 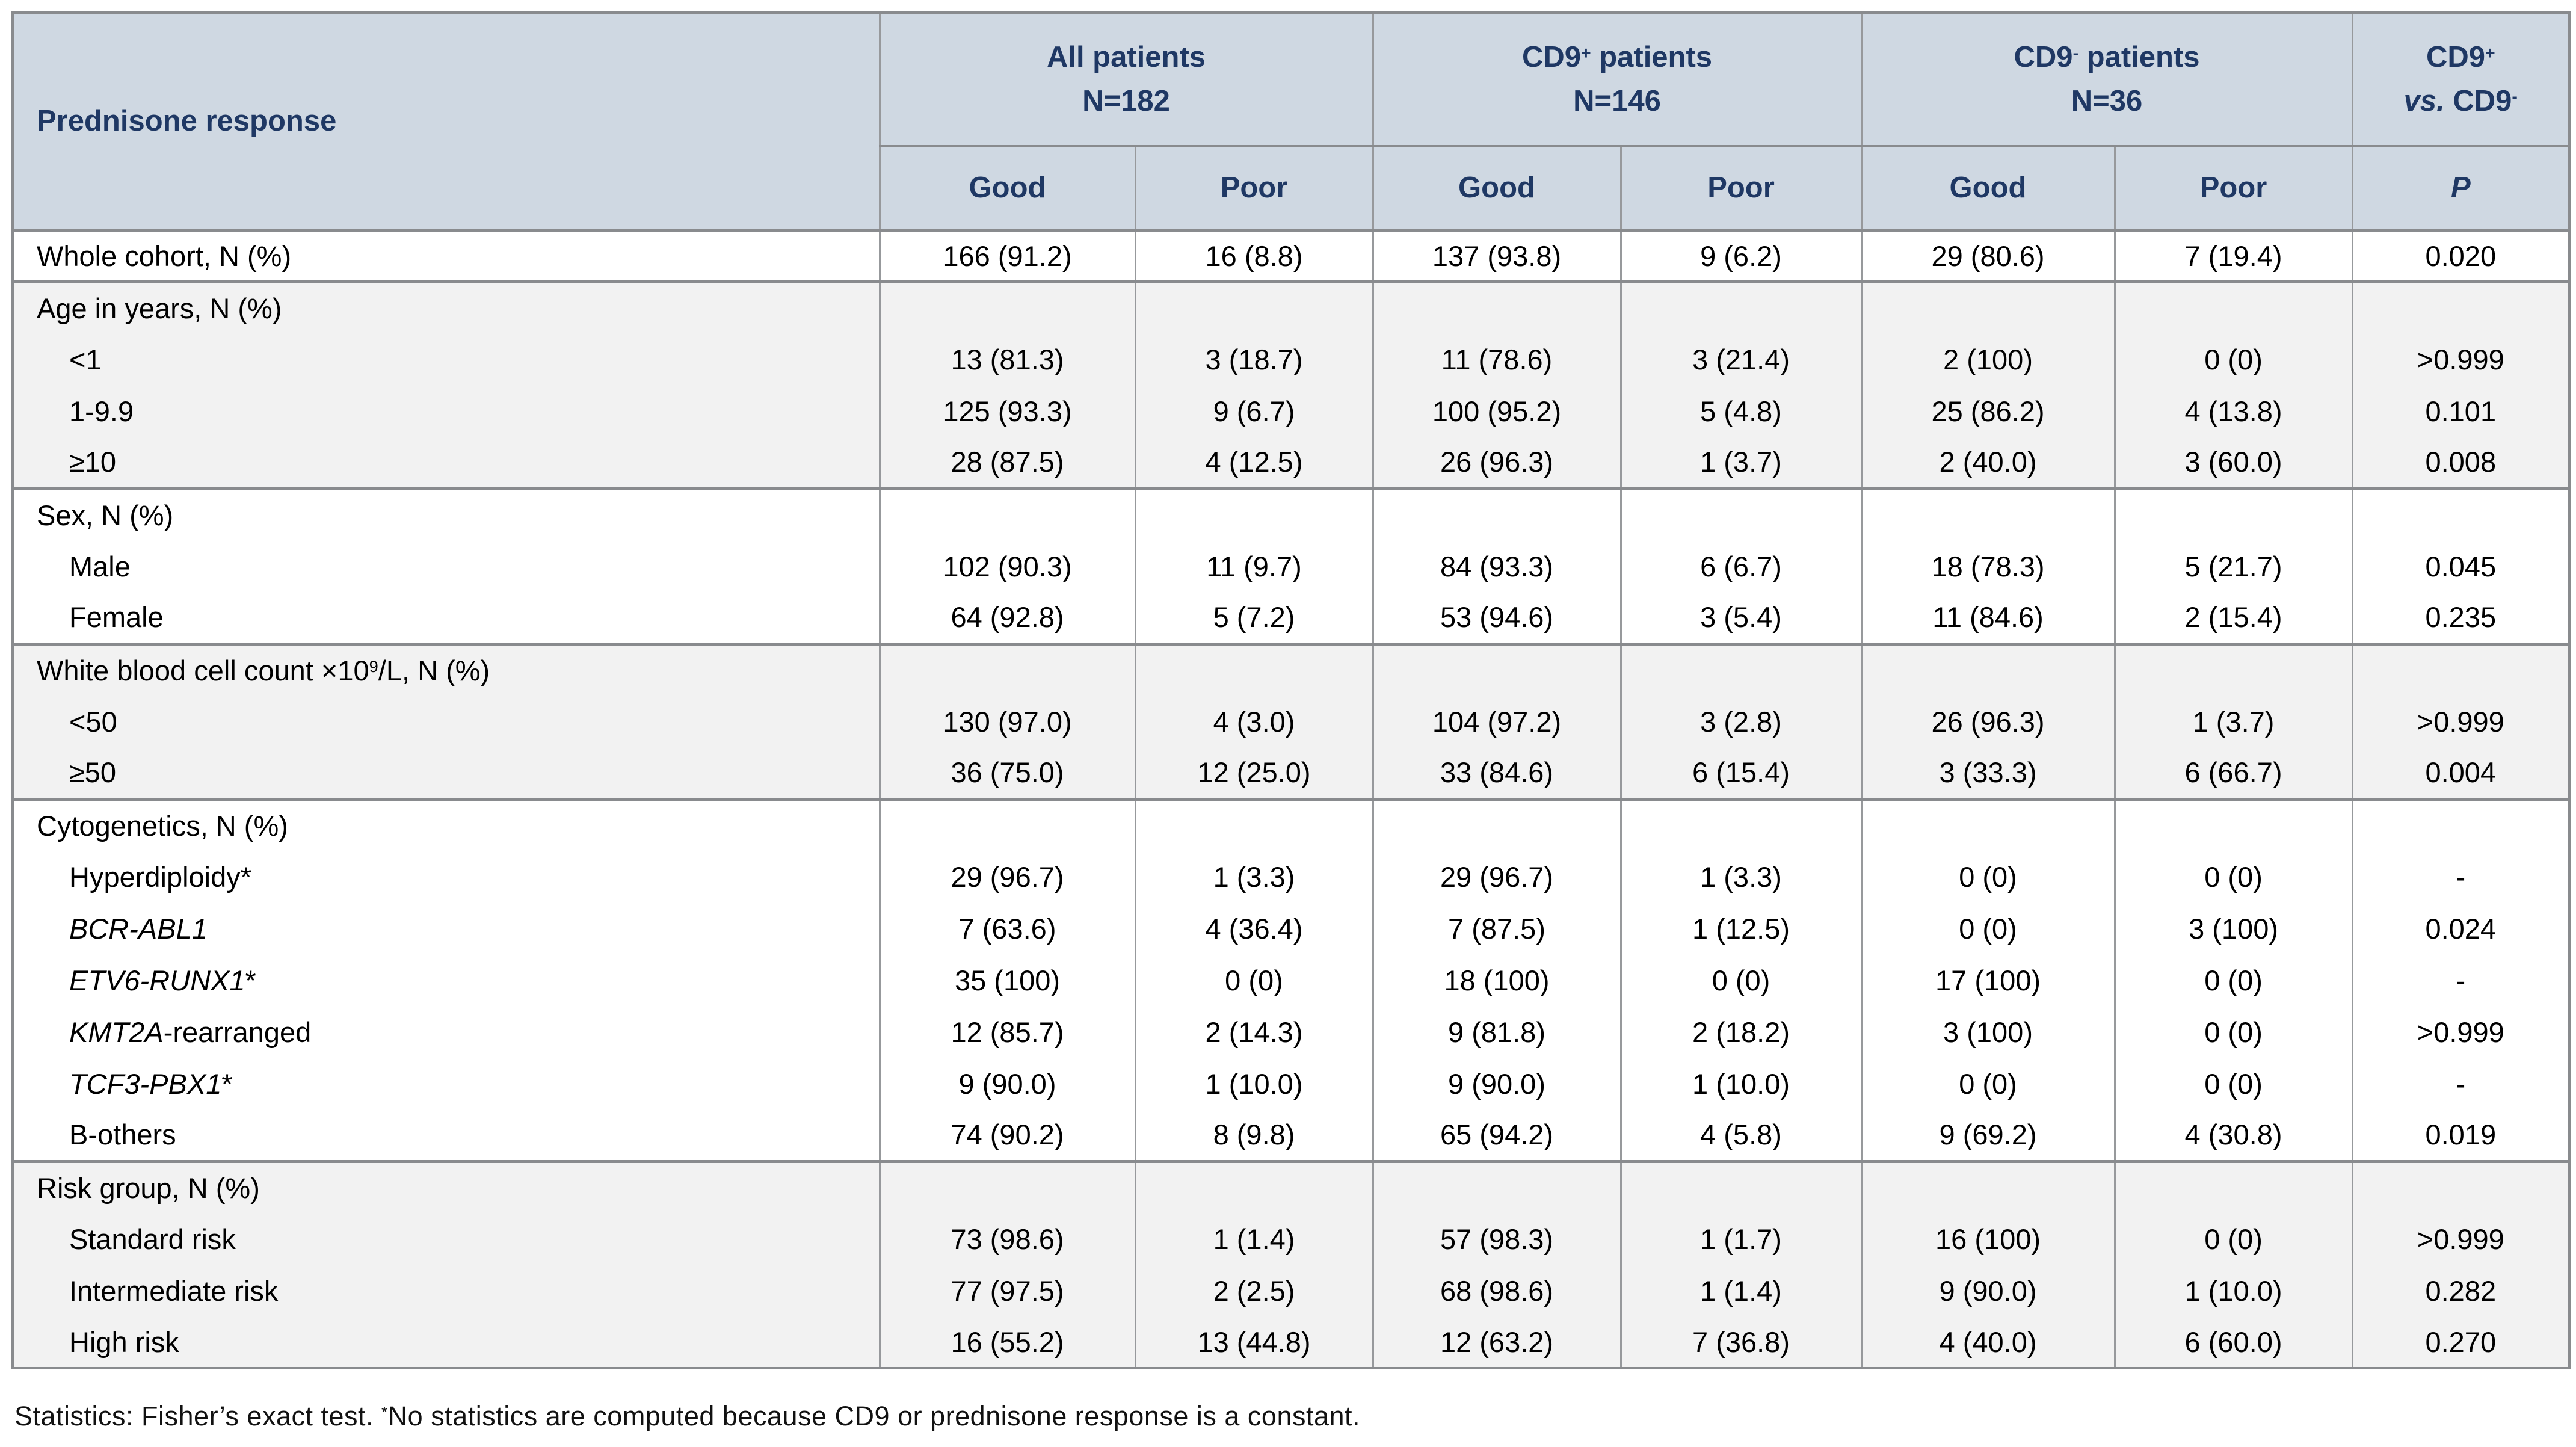 What do you see at coordinates (1006, 1290) in the screenshot?
I see `data-cell: 77 (97.5)` at bounding box center [1006, 1290].